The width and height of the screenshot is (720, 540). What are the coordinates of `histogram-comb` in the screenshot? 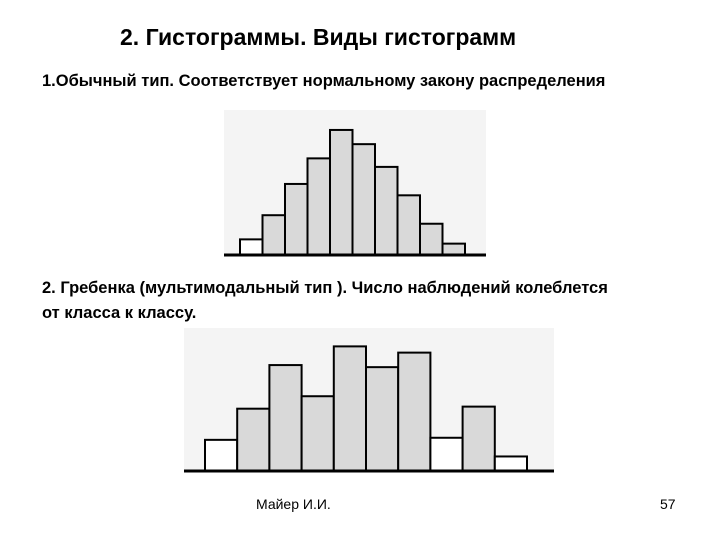 It's located at (369, 400).